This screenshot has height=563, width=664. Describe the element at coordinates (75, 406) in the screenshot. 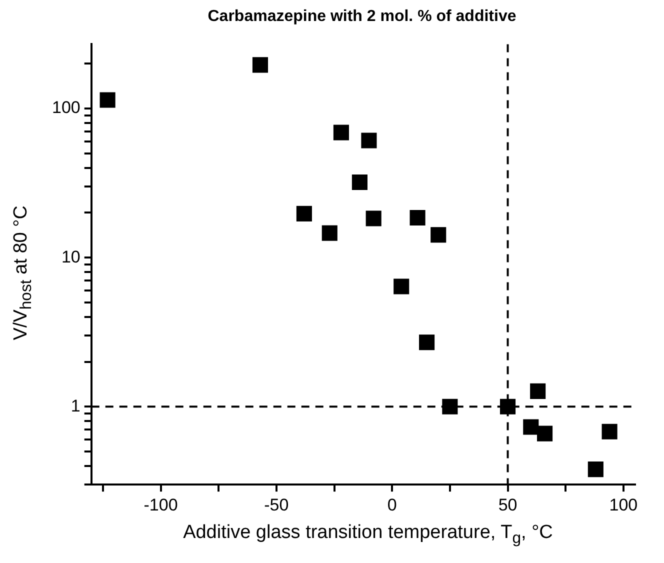

I see `y-tick-label: 1` at that location.